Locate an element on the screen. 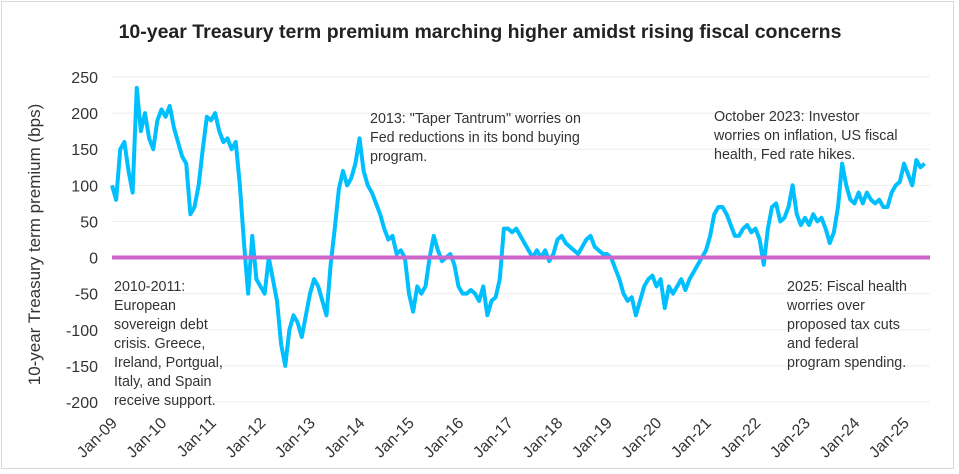 The image size is (959, 474). annotation-line: Fed reductions in its bond buying is located at coordinates (475, 138).